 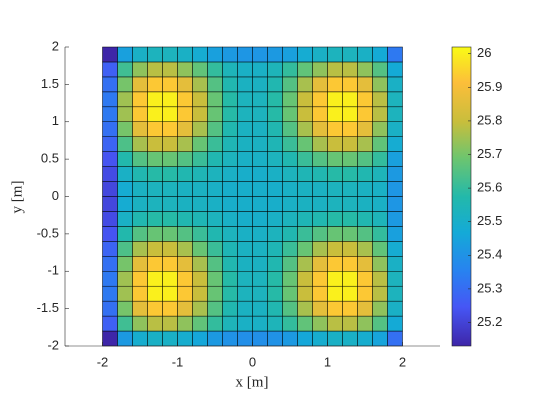 What do you see at coordinates (103, 361) in the screenshot?
I see `x-tick-label: -2` at bounding box center [103, 361].